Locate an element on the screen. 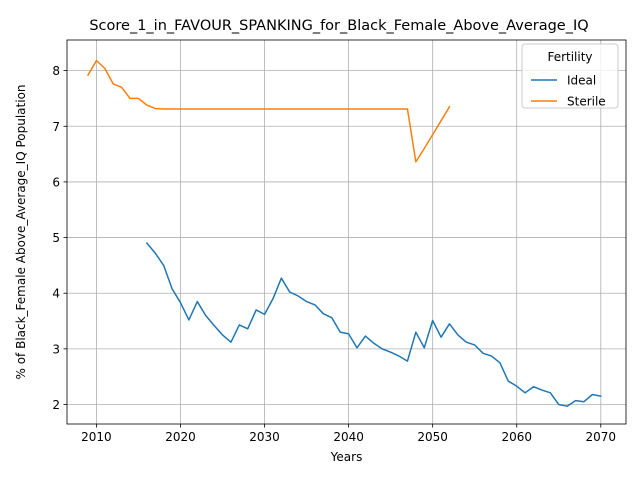 Image resolution: width=640 pixels, height=480 pixels. legend-label-sterile: Sterile is located at coordinates (586, 102).